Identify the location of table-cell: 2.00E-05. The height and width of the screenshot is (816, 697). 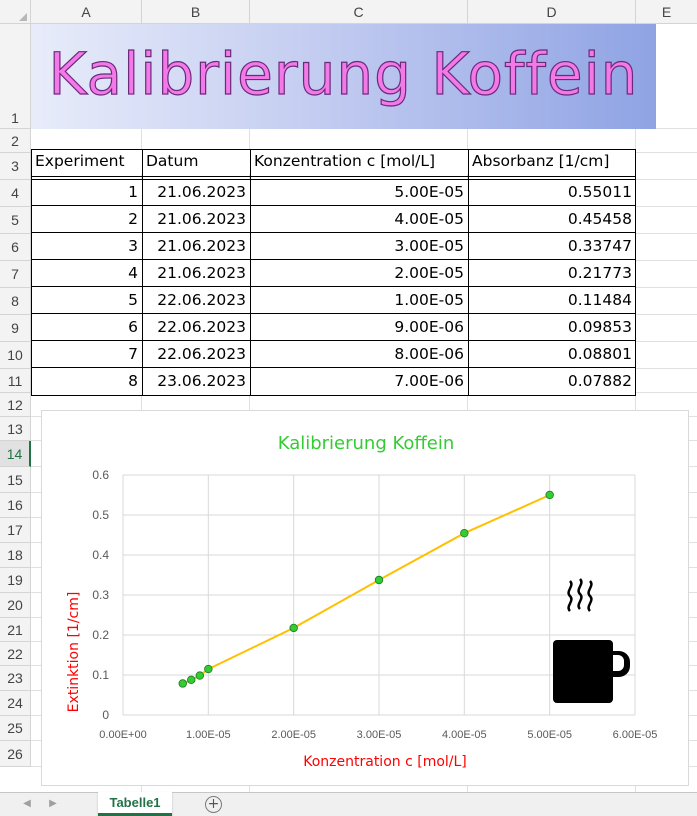
(359, 273).